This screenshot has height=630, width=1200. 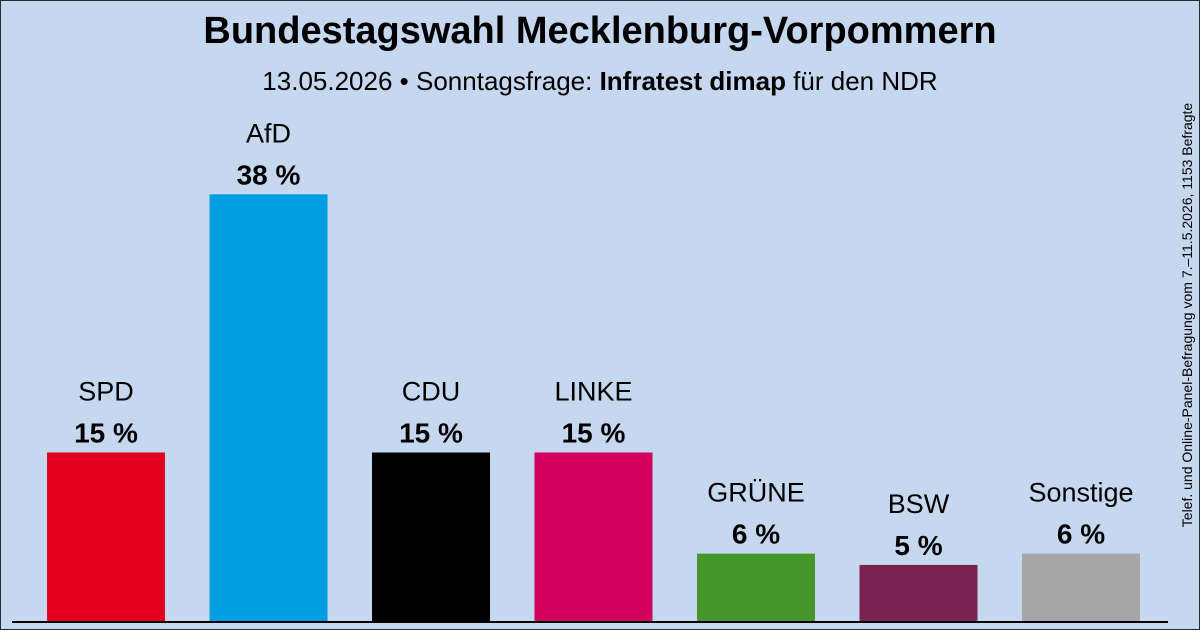 What do you see at coordinates (593, 392) in the screenshot?
I see `category-label-linke: LINKE` at bounding box center [593, 392].